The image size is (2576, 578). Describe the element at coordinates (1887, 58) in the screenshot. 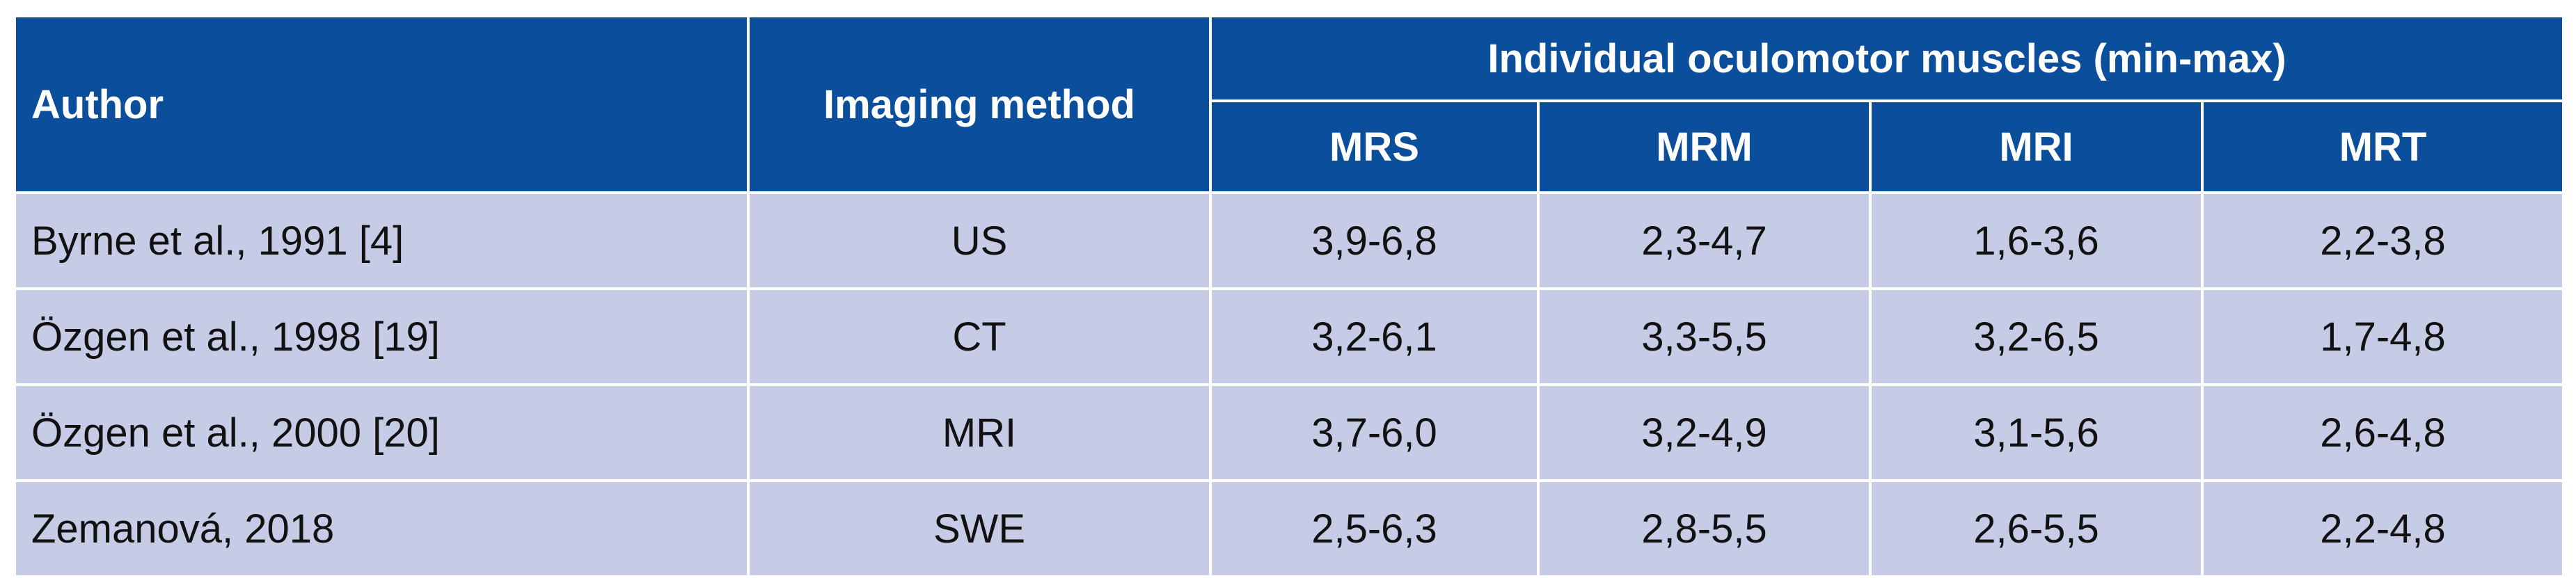

I see `header-group-muscles: Individual oculomotor muscles (min-max)` at that location.